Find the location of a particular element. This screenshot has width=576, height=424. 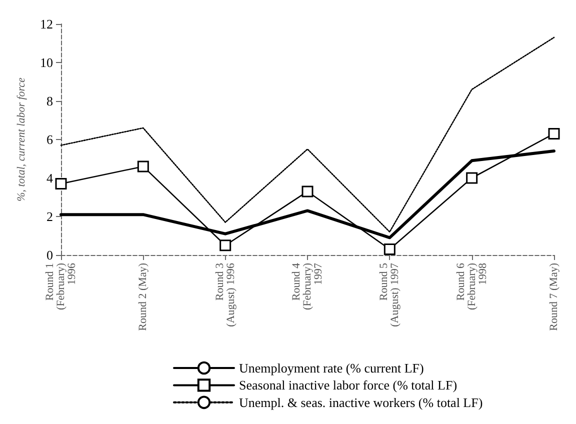

x-tick-label: Round 2 (May) is located at coordinates (143, 296).